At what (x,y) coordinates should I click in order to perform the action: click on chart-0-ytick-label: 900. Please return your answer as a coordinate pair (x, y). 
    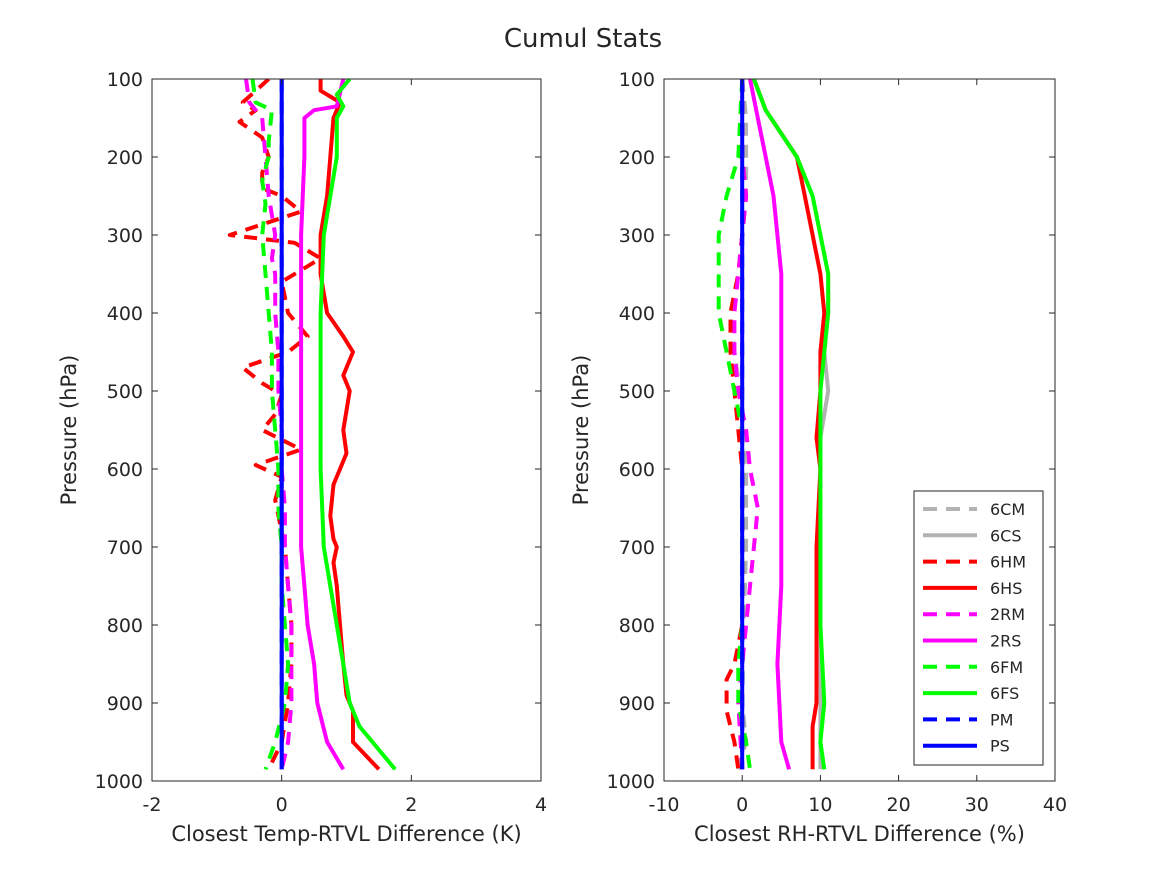
    Looking at the image, I should click on (125, 704).